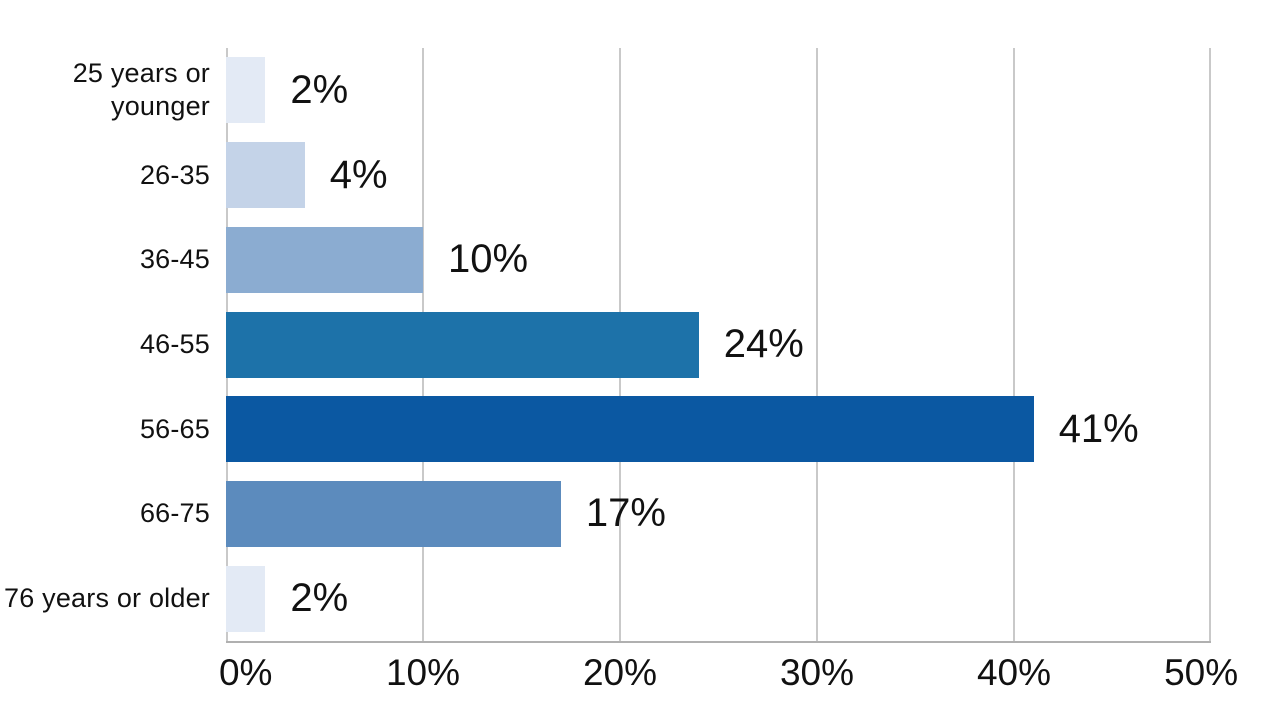  I want to click on x-tick-label: 10%, so click(423, 672).